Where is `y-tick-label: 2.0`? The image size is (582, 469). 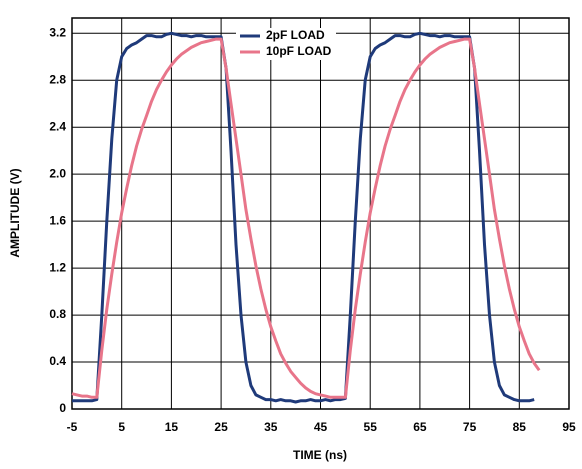 y-tick-label: 2.0 is located at coordinates (57, 173).